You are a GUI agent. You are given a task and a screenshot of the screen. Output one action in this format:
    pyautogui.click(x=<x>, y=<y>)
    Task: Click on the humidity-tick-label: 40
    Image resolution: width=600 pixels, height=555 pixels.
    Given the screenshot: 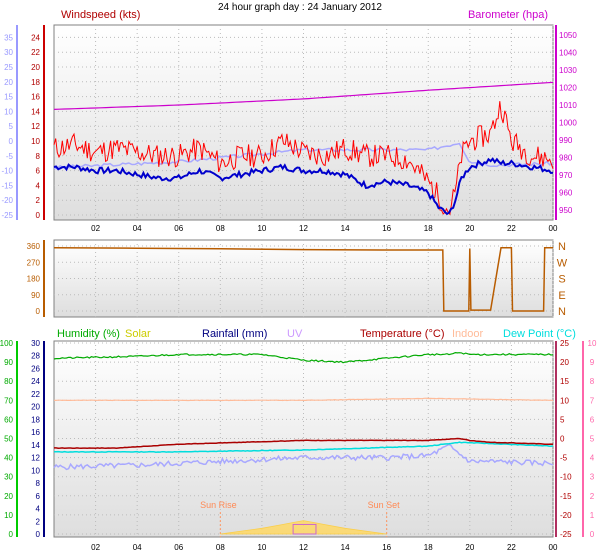 What is the action you would take?
    pyautogui.click(x=8, y=458)
    